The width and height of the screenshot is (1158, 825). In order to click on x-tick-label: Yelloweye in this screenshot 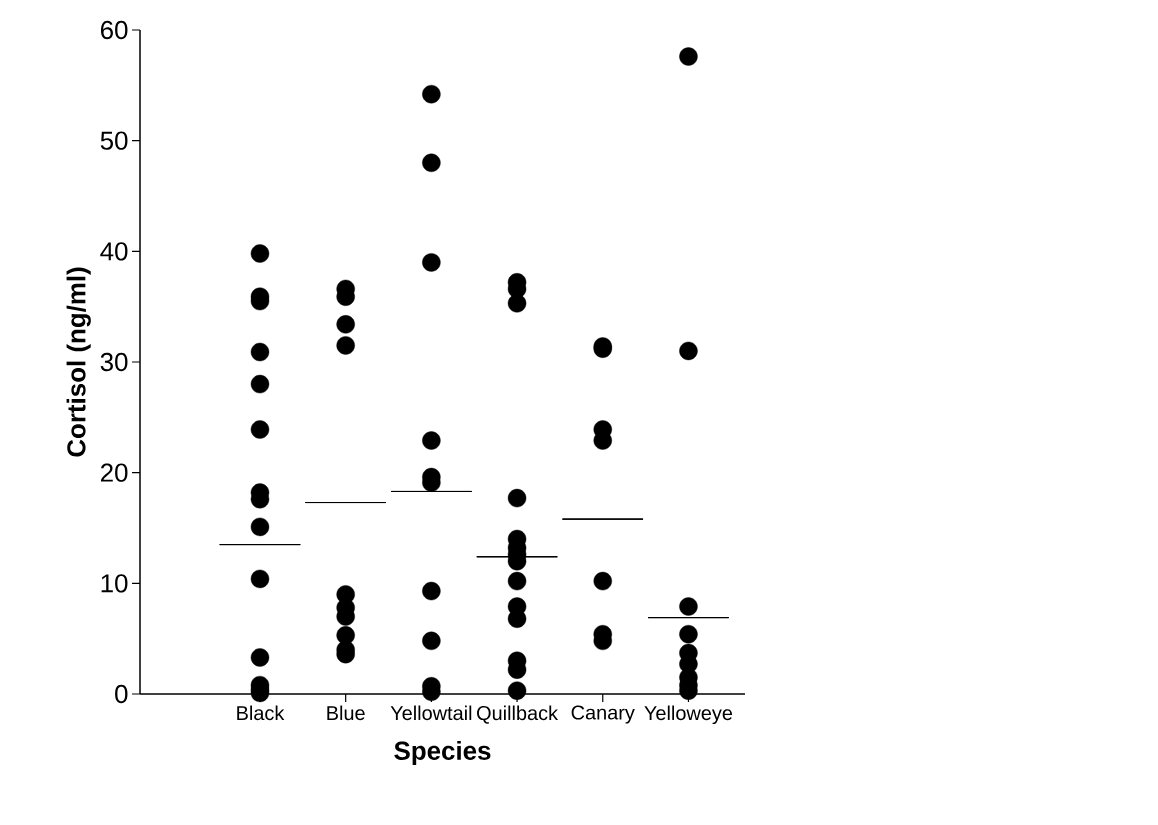, I will do `click(688, 715)`.